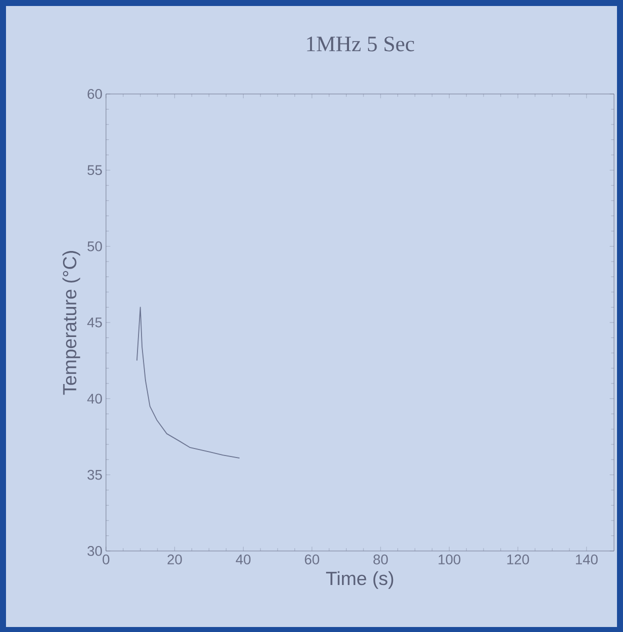 The image size is (623, 632). Describe the element at coordinates (380, 559) in the screenshot. I see `x-tick-label: 80` at that location.